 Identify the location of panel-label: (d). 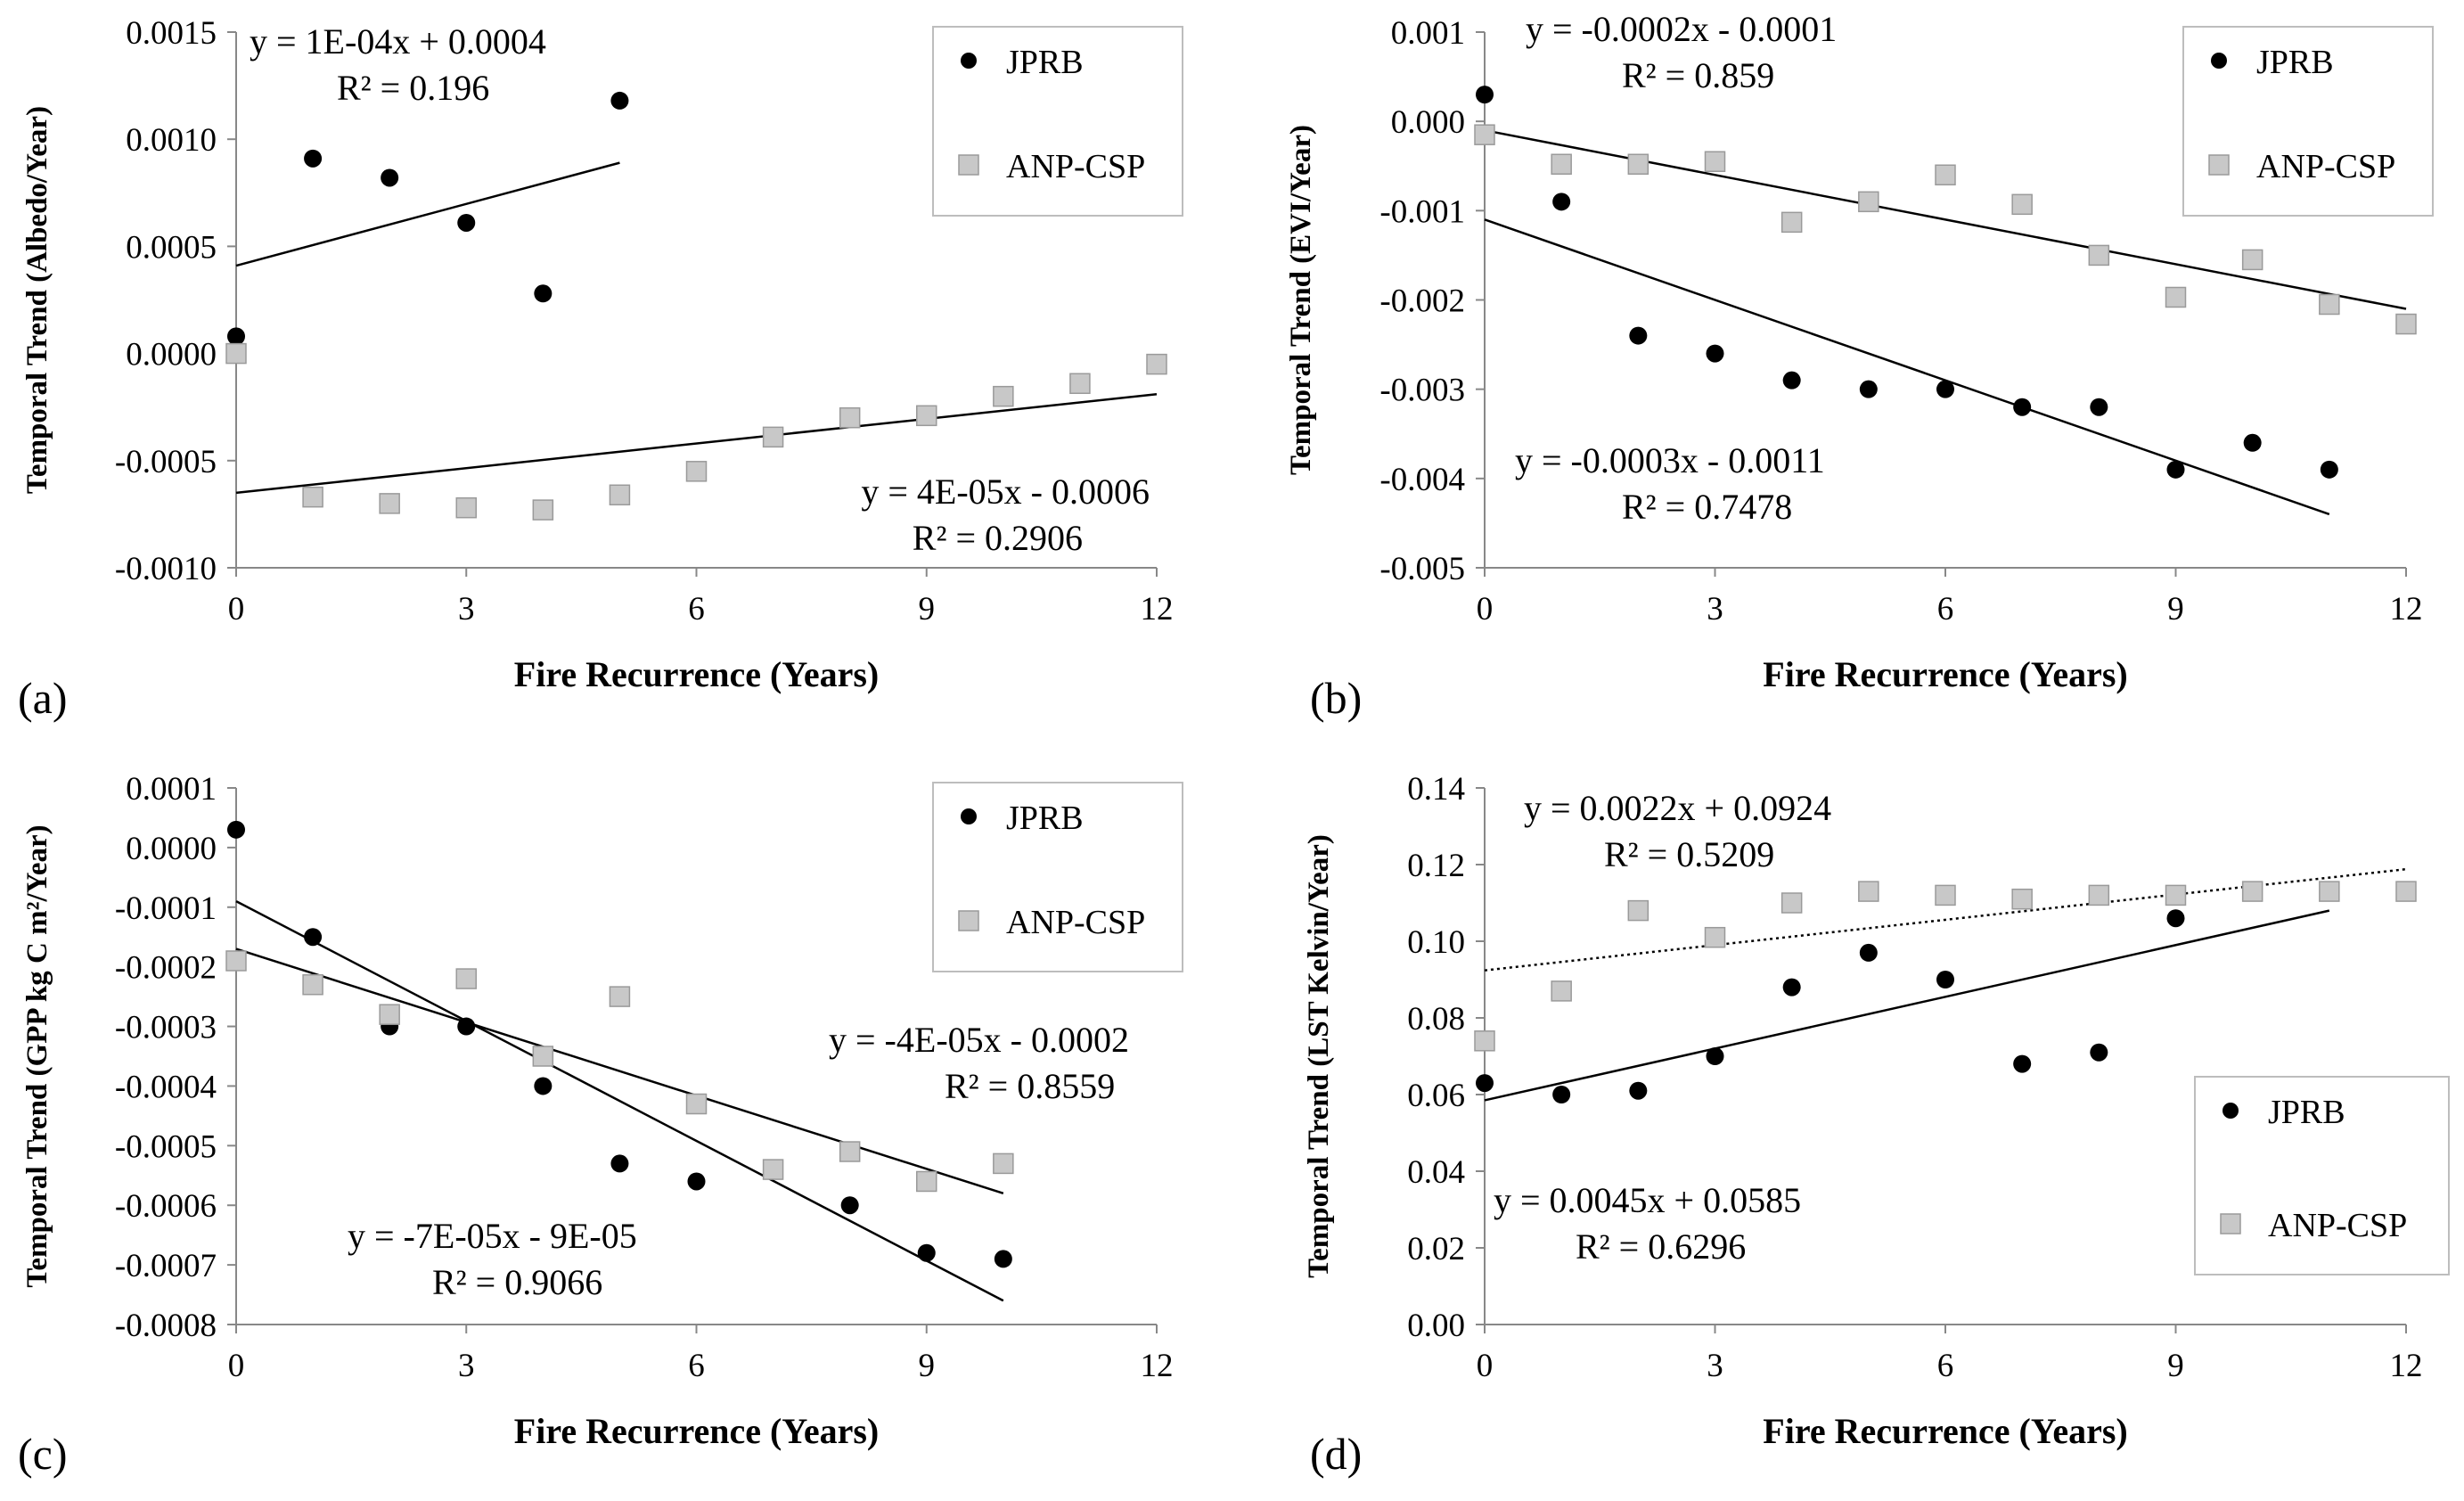
(1336, 1454).